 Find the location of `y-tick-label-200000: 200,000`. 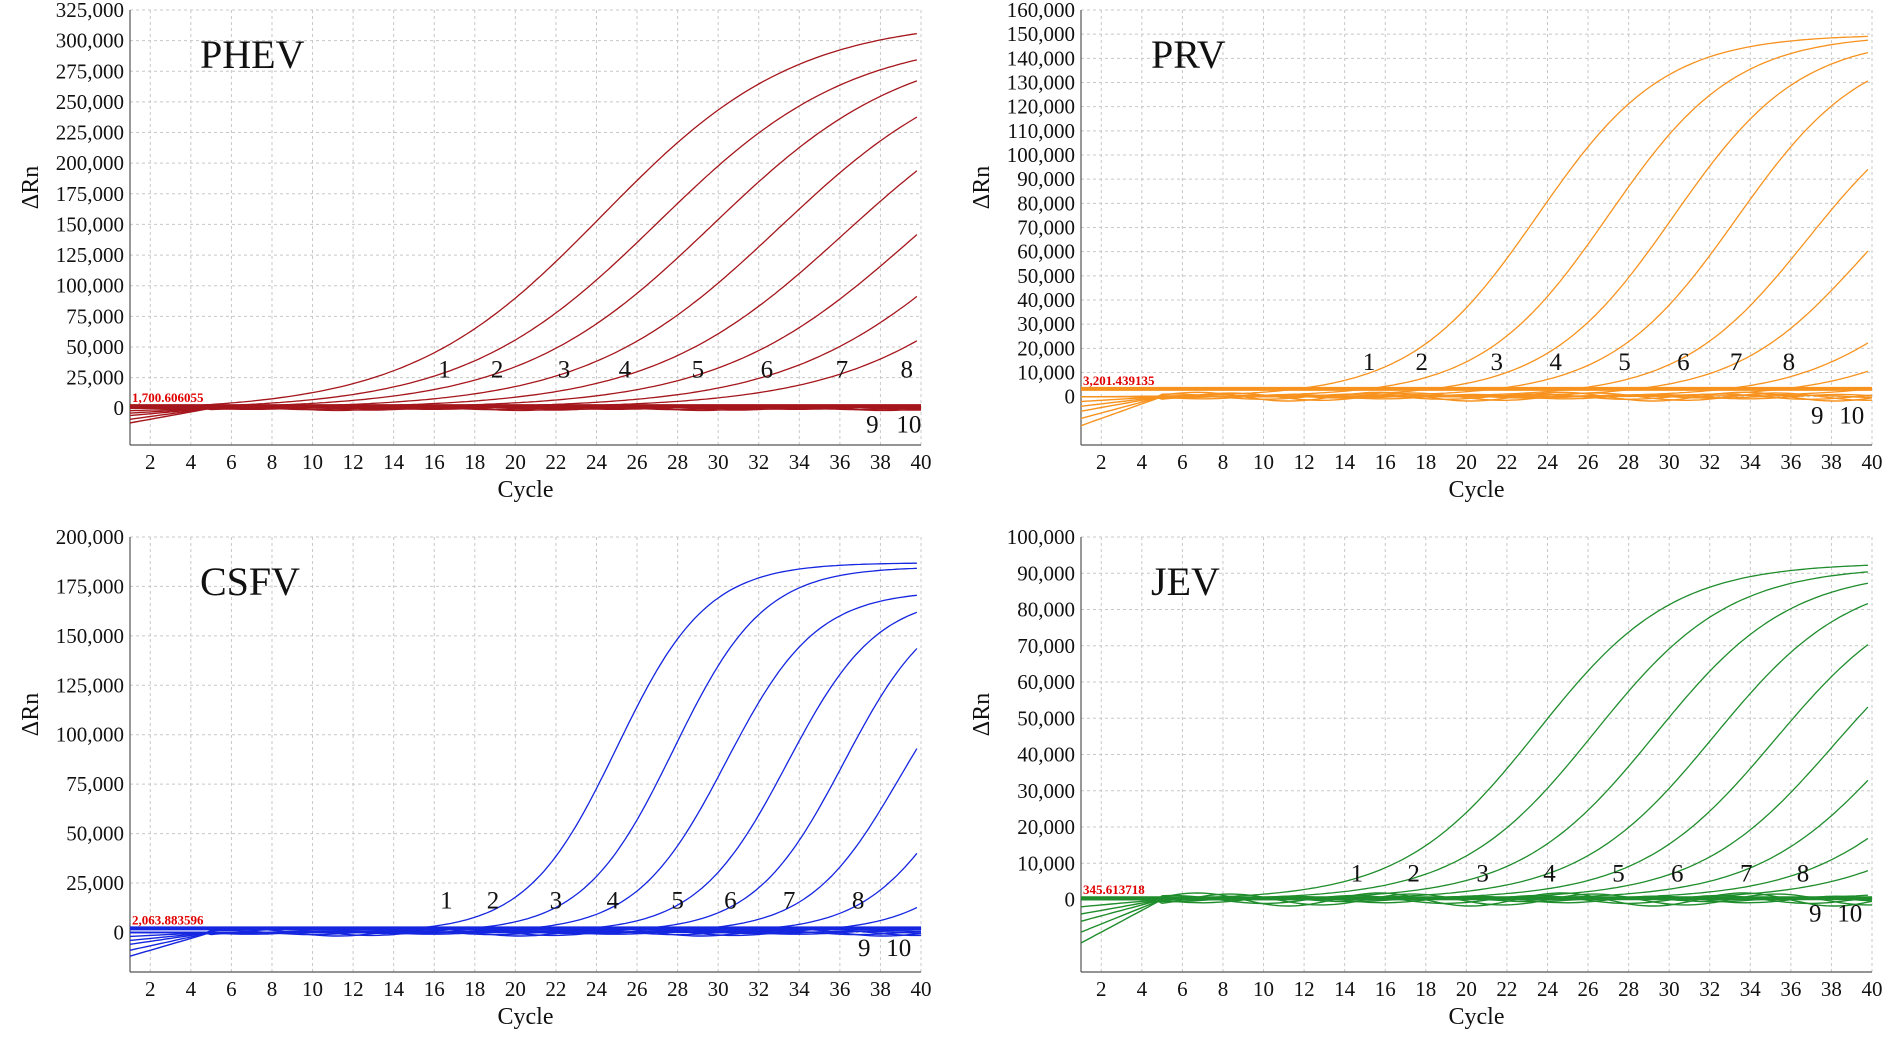

y-tick-label-200000: 200,000 is located at coordinates (90, 163).